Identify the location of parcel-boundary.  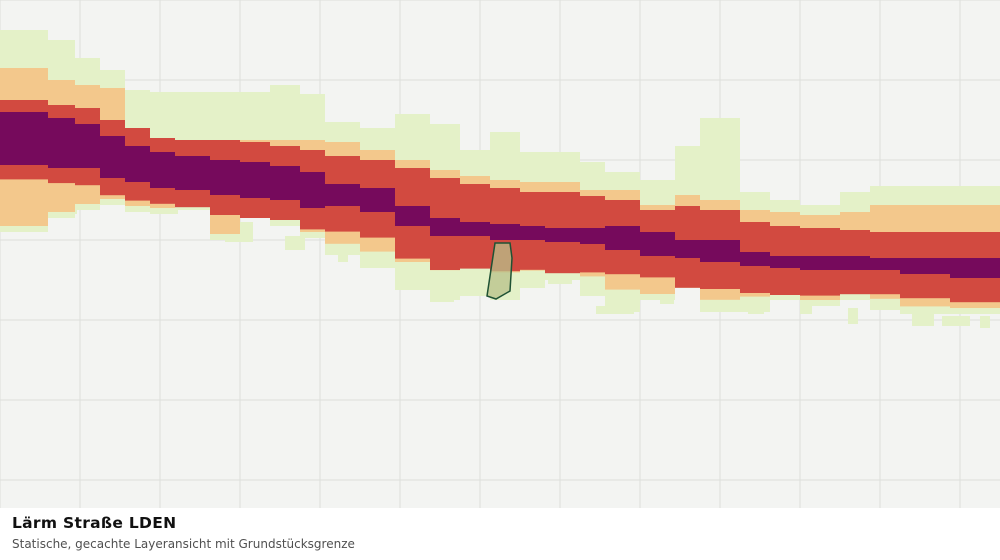
(499, 271).